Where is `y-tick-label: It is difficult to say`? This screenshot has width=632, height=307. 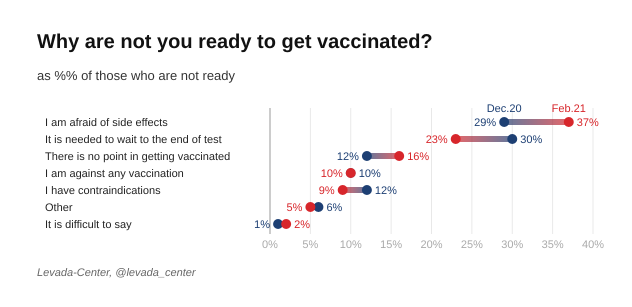
y-tick-label: It is difficult to say is located at coordinates (88, 225).